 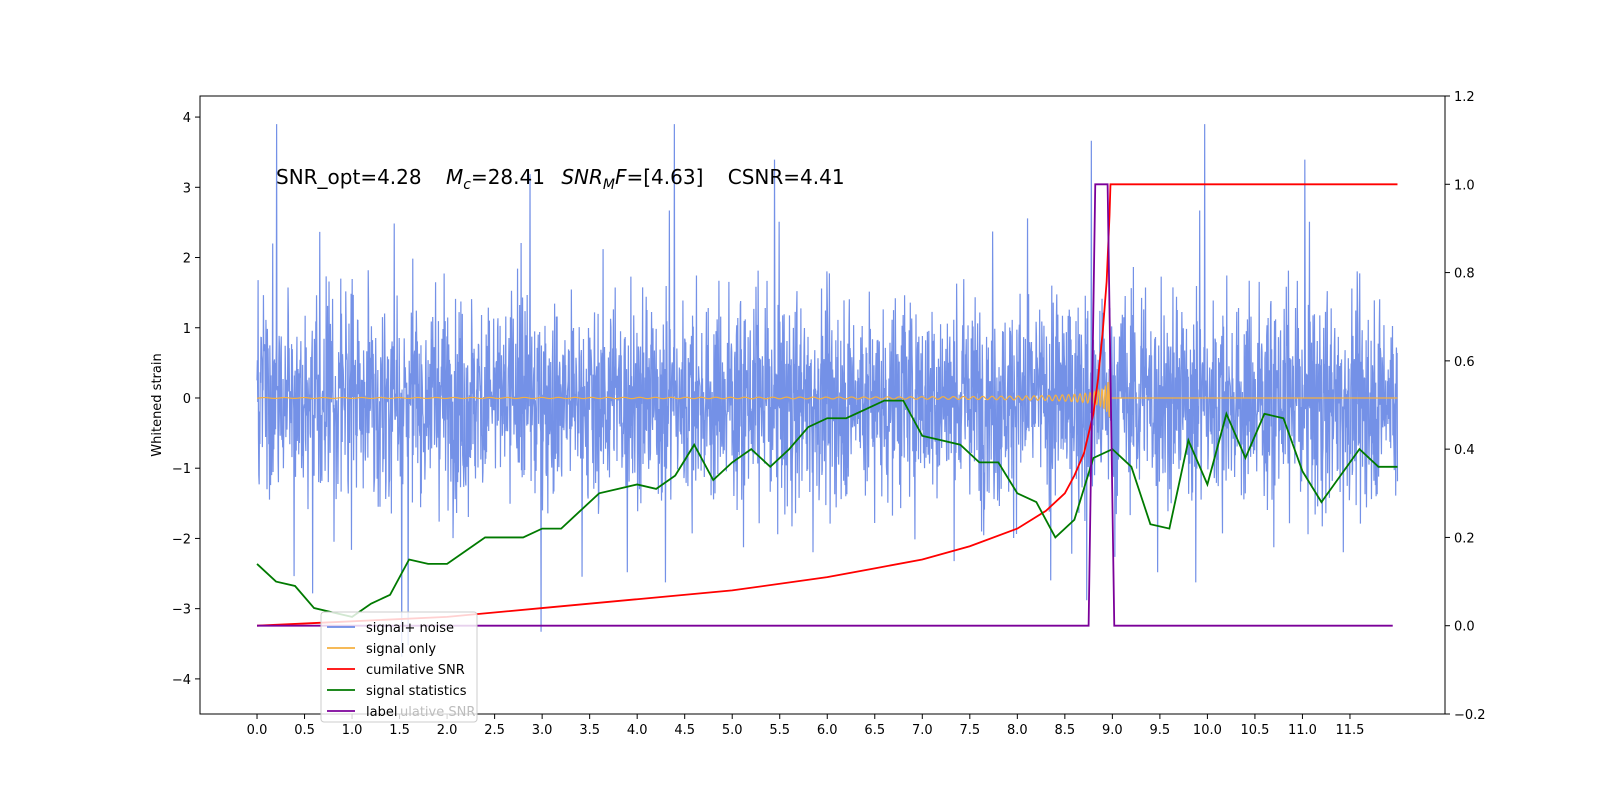 I want to click on y-left-tick-label: 1, so click(x=187, y=329).